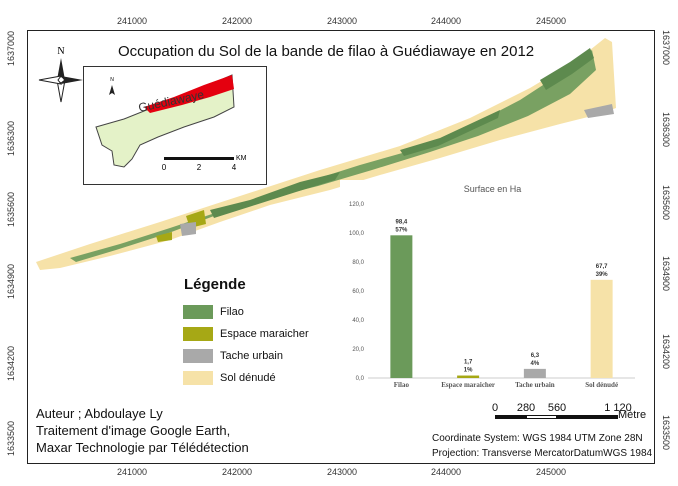 The width and height of the screenshot is (678, 486). Describe the element at coordinates (251, 356) in the screenshot. I see `legend-label: Tache urbain` at that location.